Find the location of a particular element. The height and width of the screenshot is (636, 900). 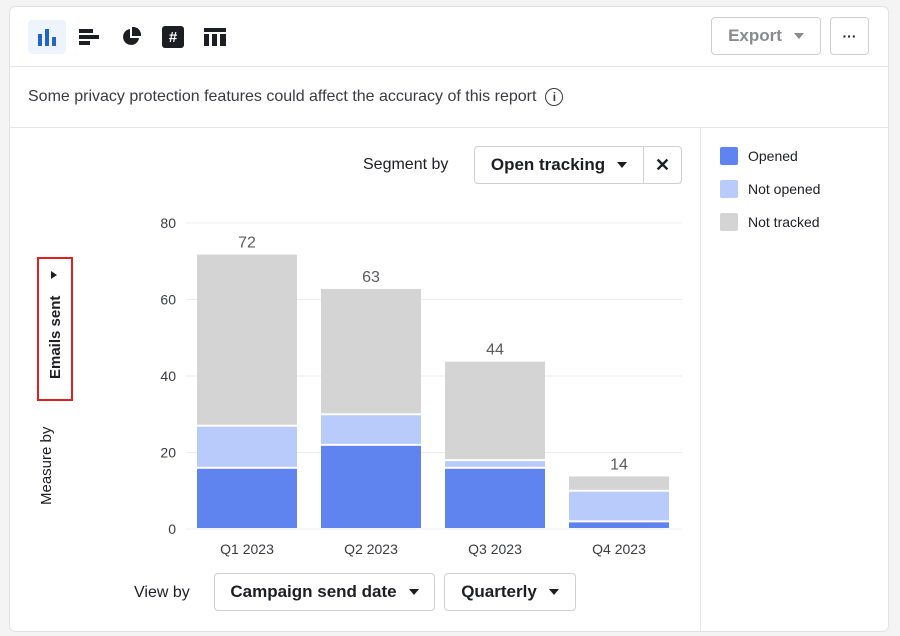

x-tick-label: Q4 2023 is located at coordinates (619, 549).